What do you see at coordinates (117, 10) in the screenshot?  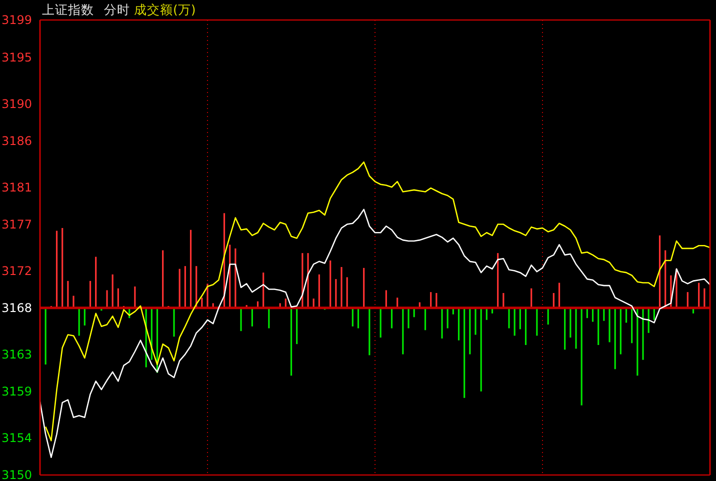 I see `chart-subtitle: 分时` at bounding box center [117, 10].